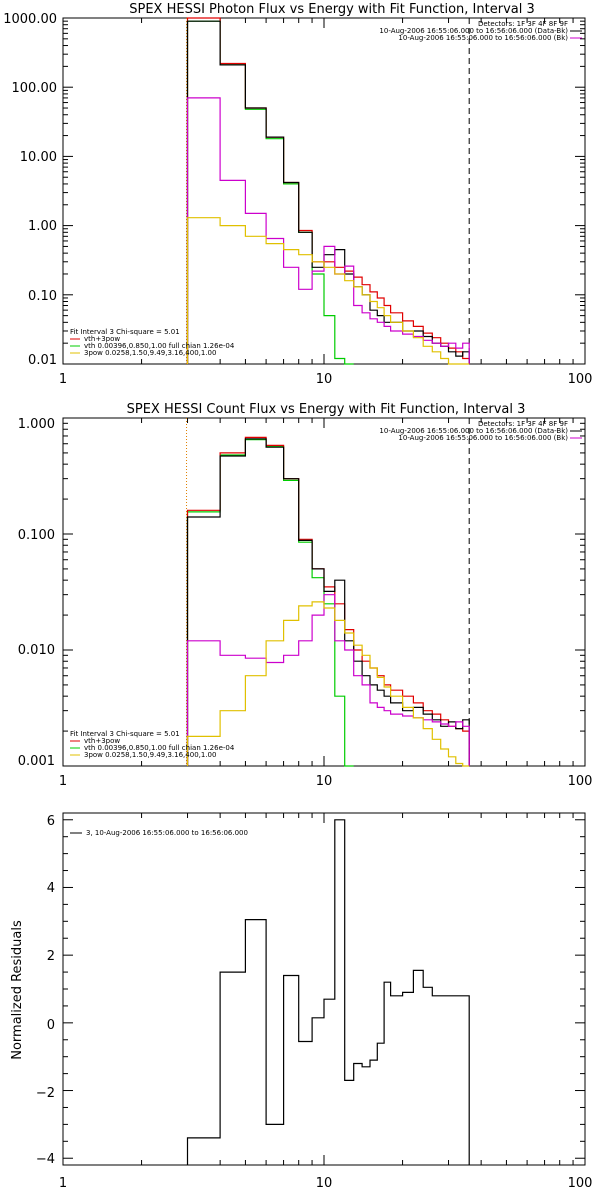 Image resolution: width=600 pixels, height=1200 pixels. Describe the element at coordinates (42, 226) in the screenshot. I see `photon-flux-y-tick-label: 1.00` at that location.